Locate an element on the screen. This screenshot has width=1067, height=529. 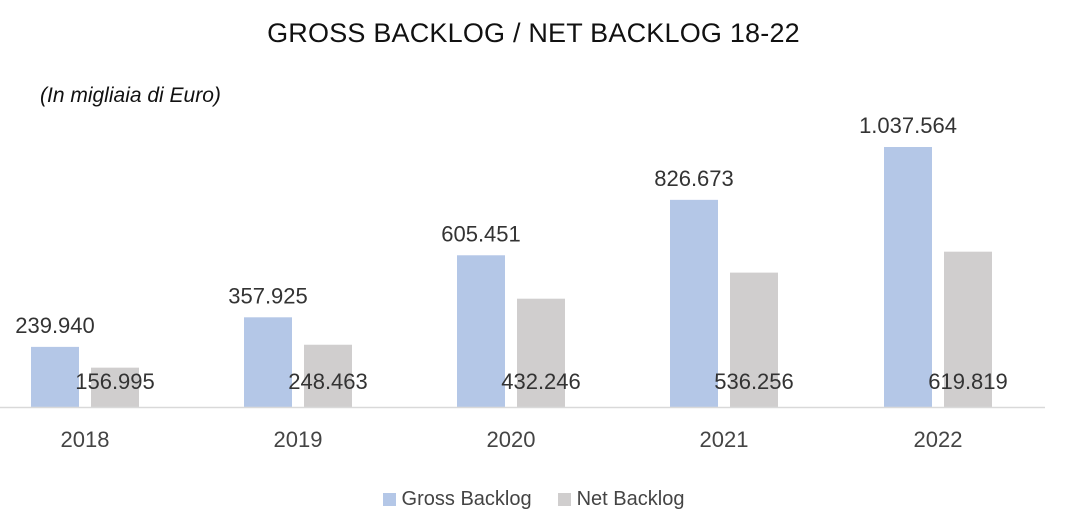
bar-net-2021 is located at coordinates (754, 339).